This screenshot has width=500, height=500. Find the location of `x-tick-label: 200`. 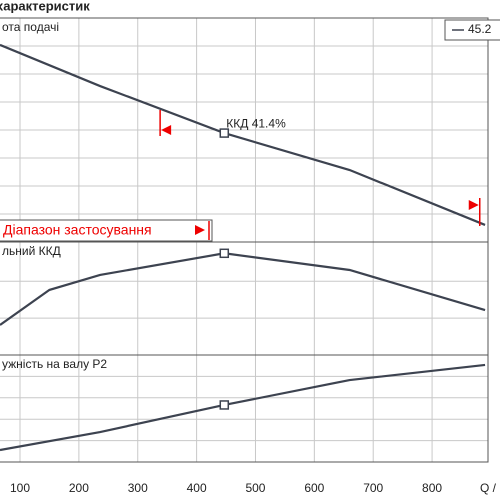

x-tick-label: 200 is located at coordinates (79, 488).